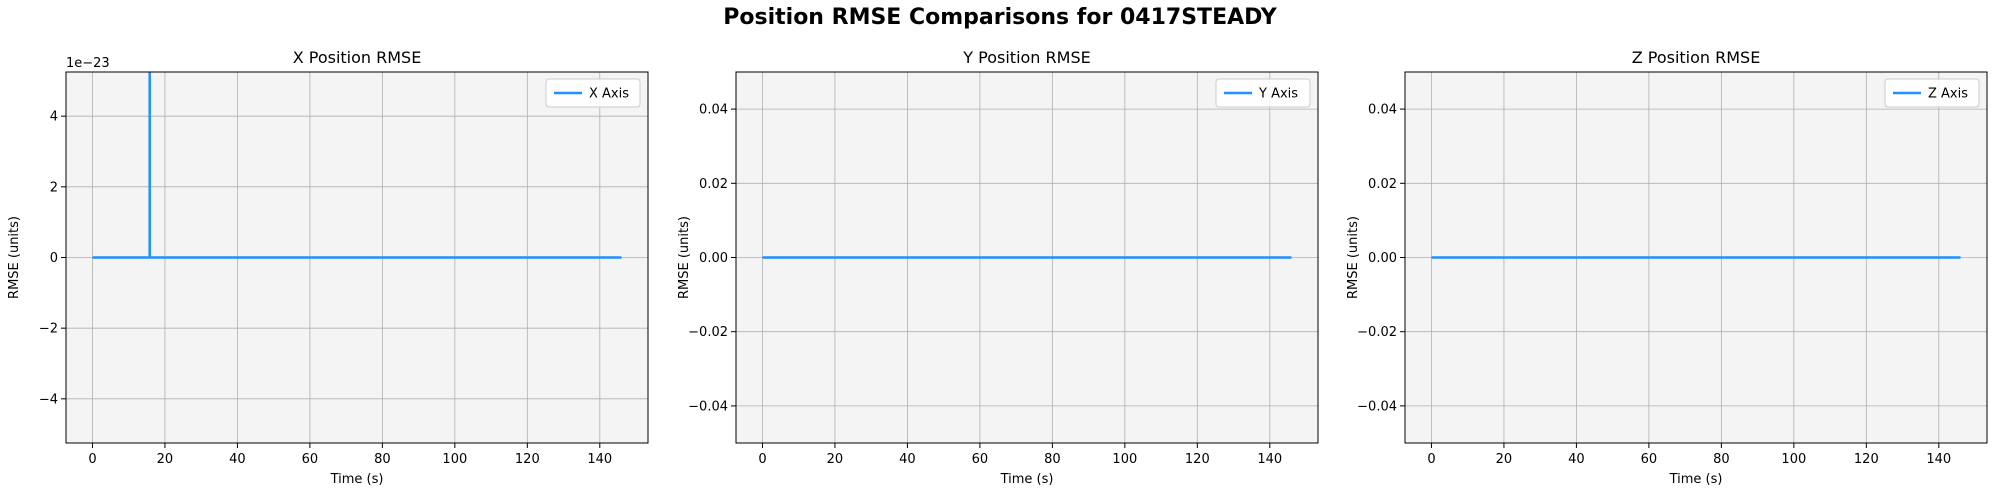  What do you see at coordinates (54, 258) in the screenshot?
I see `y-tick-label: 0` at bounding box center [54, 258].